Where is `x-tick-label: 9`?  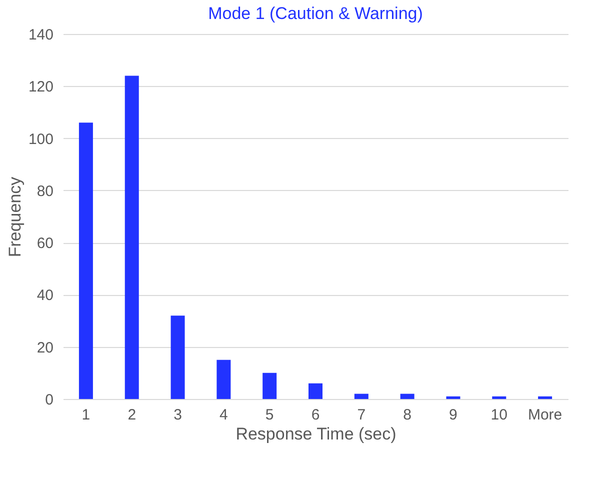
x-tick-label: 9 is located at coordinates (453, 415).